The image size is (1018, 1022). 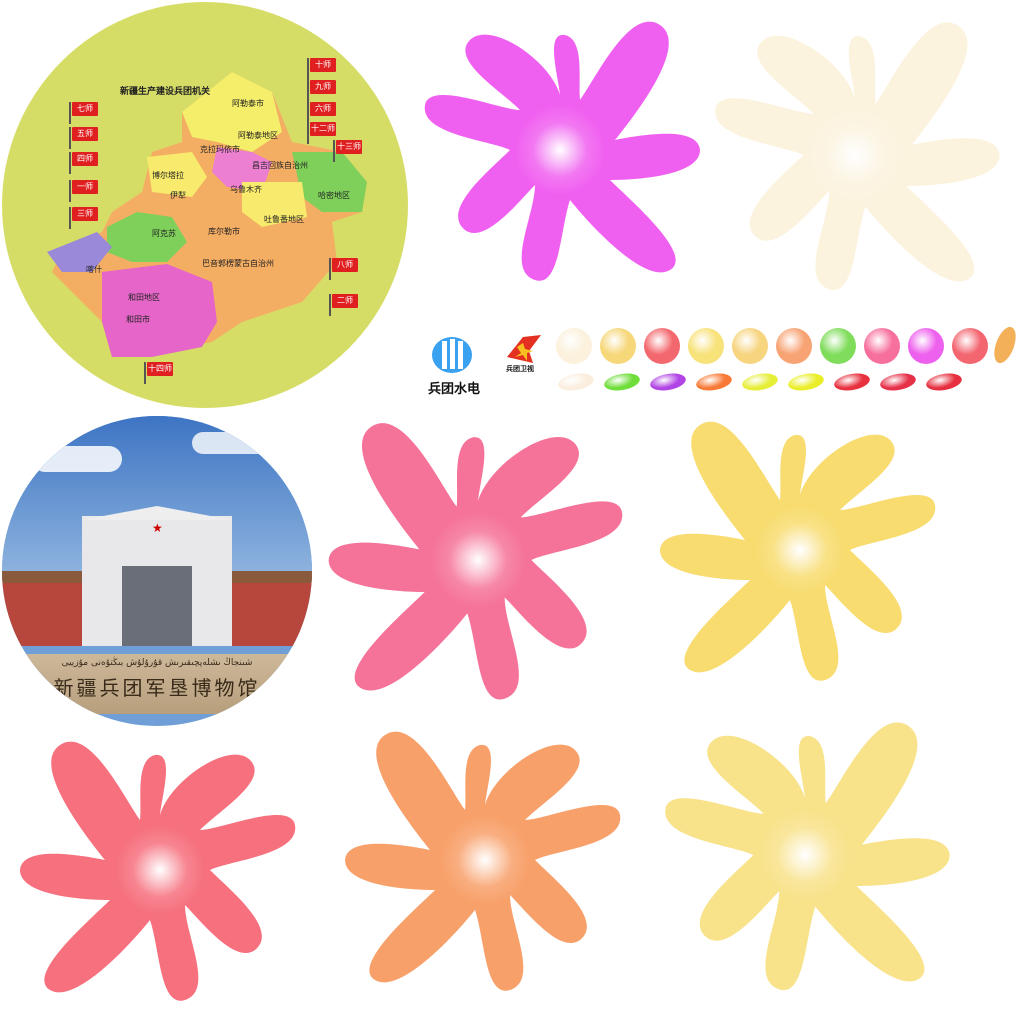 What do you see at coordinates (158, 373) in the screenshot?
I see `division-flag: 十四师` at bounding box center [158, 373].